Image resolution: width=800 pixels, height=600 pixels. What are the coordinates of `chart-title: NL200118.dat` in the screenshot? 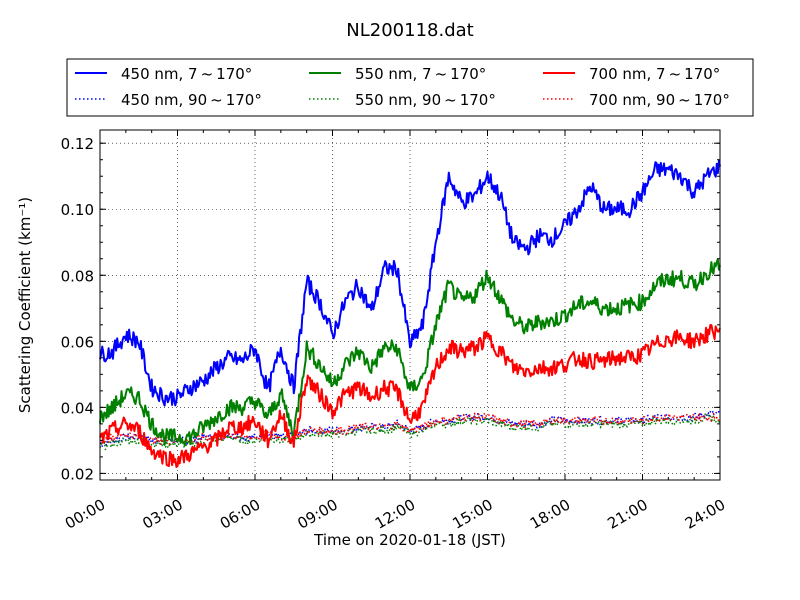 It's located at (409, 30).